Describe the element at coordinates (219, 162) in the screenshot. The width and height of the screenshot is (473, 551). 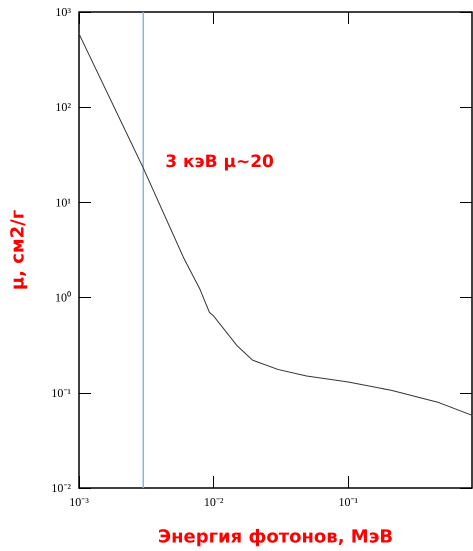
I see `annotation: 3 кэВ μ~20` at that location.